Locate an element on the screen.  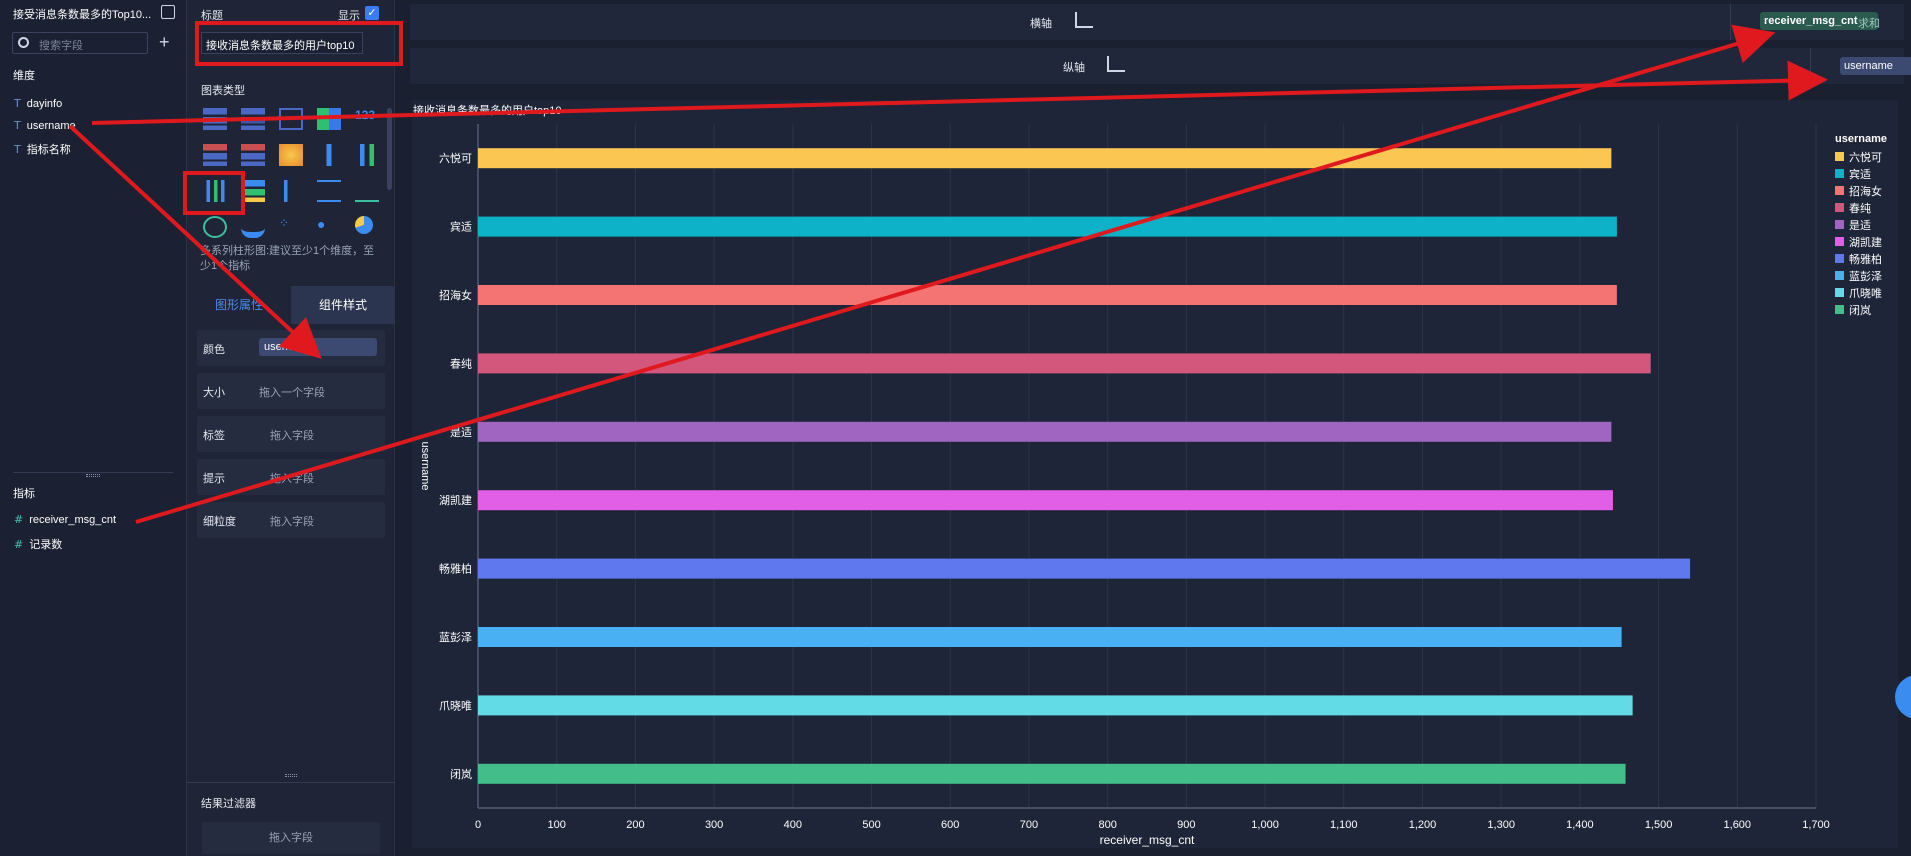
dimension-header: 维度 is located at coordinates (24, 76).